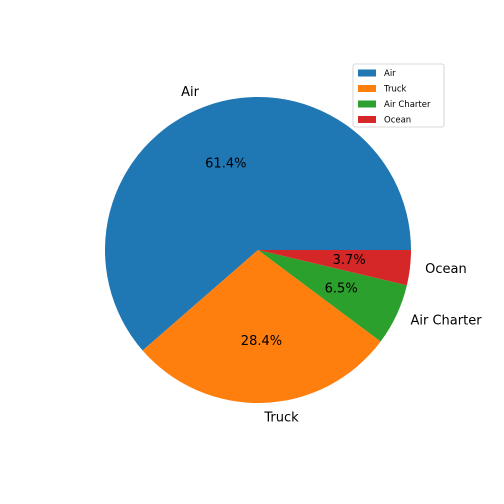 This screenshot has width=504, height=504. What do you see at coordinates (225, 164) in the screenshot?
I see `slice-percent-air: 61.4%` at bounding box center [225, 164].